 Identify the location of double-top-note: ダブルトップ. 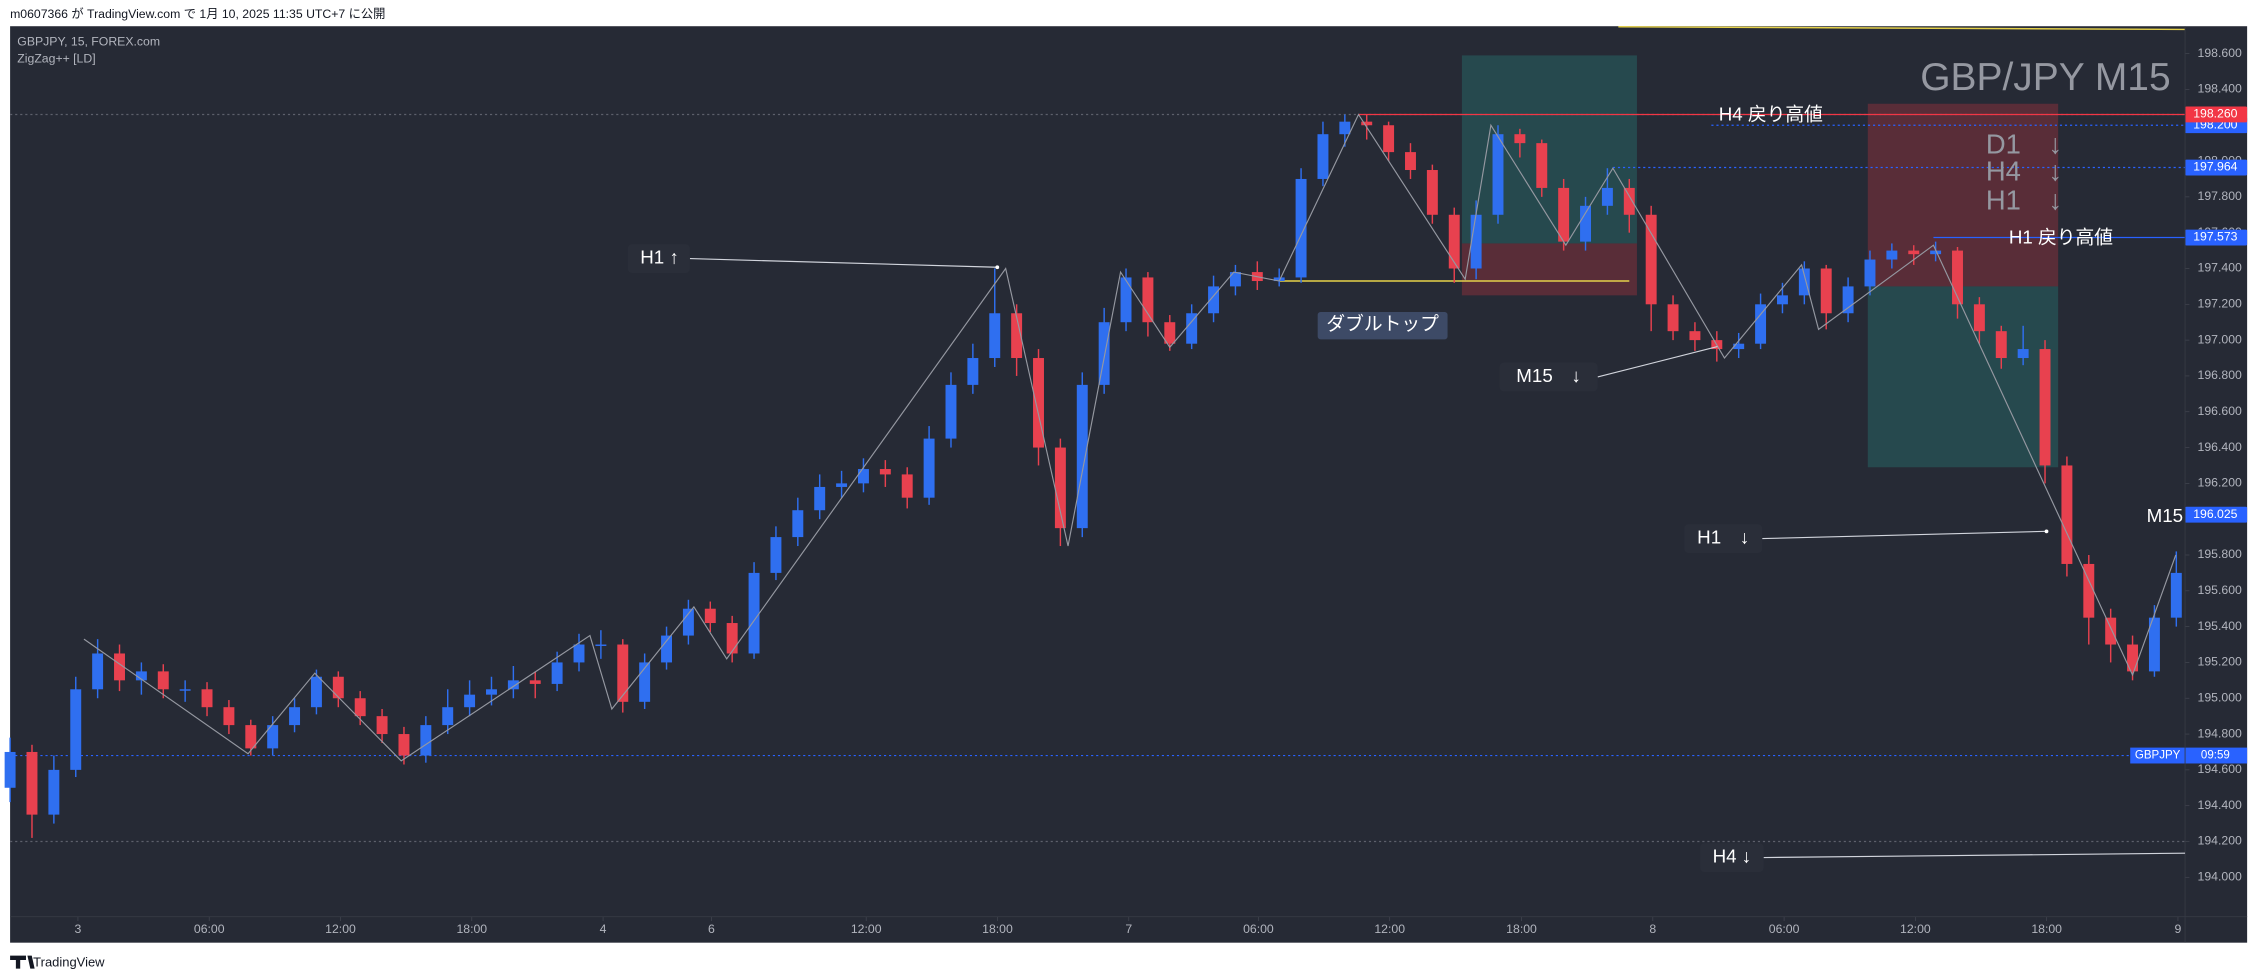
(1382, 323).